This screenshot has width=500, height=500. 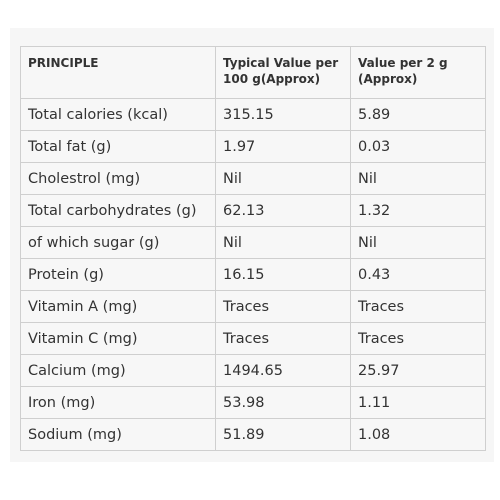 I want to click on value-per-100g: 1.97, so click(x=283, y=146).